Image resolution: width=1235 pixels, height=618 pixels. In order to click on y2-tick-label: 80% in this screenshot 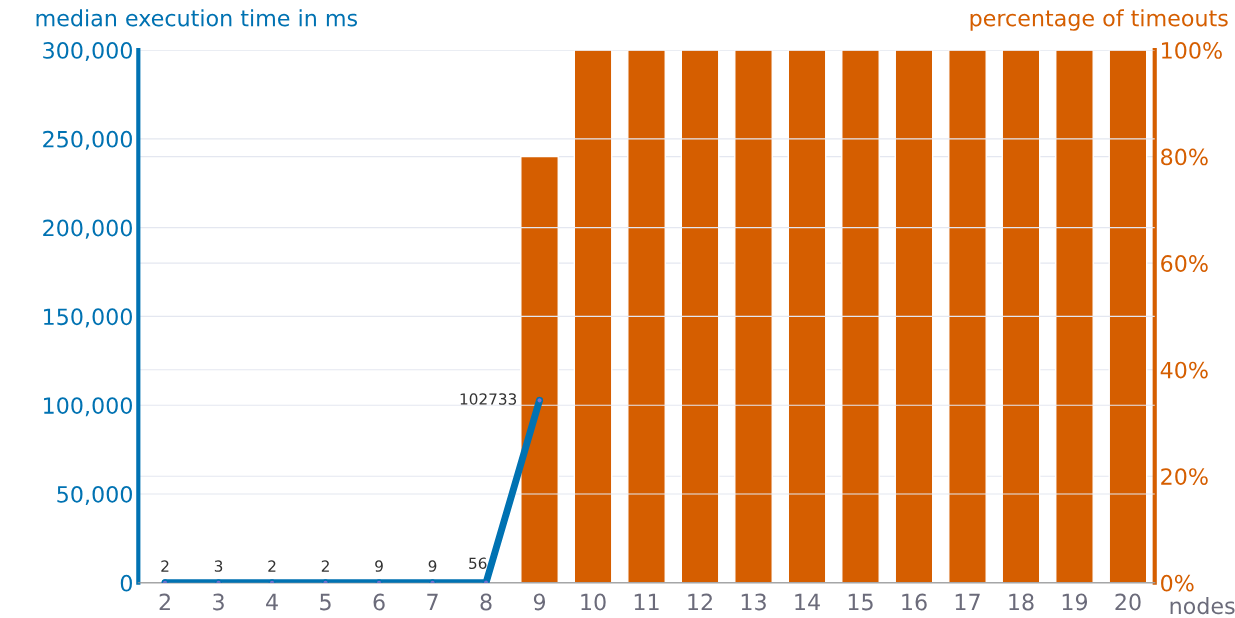, I will do `click(1184, 157)`.